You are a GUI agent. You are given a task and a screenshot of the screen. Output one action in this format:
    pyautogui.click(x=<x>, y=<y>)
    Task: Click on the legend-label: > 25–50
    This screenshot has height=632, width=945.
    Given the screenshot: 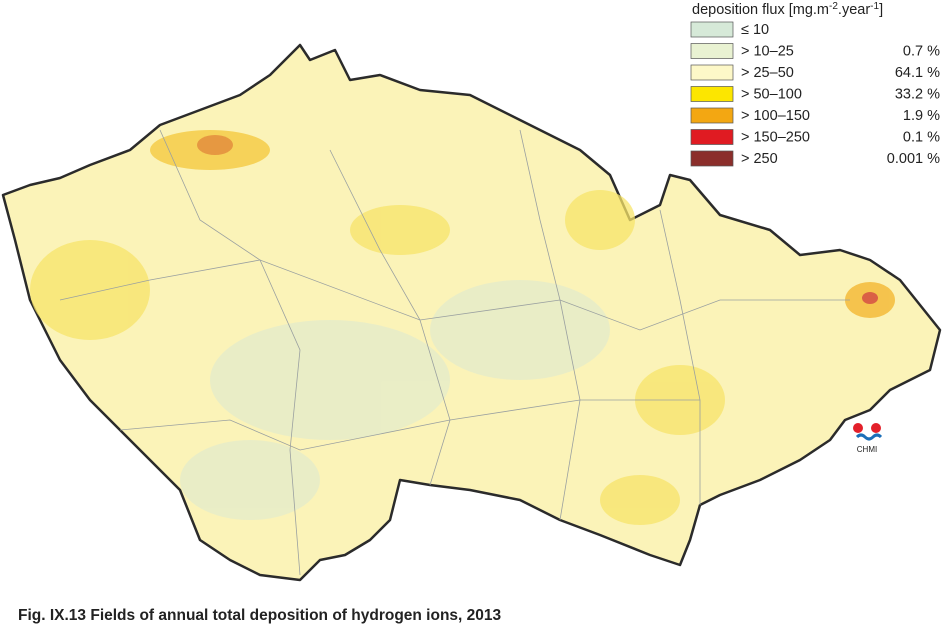 What is the action you would take?
    pyautogui.click(x=767, y=73)
    